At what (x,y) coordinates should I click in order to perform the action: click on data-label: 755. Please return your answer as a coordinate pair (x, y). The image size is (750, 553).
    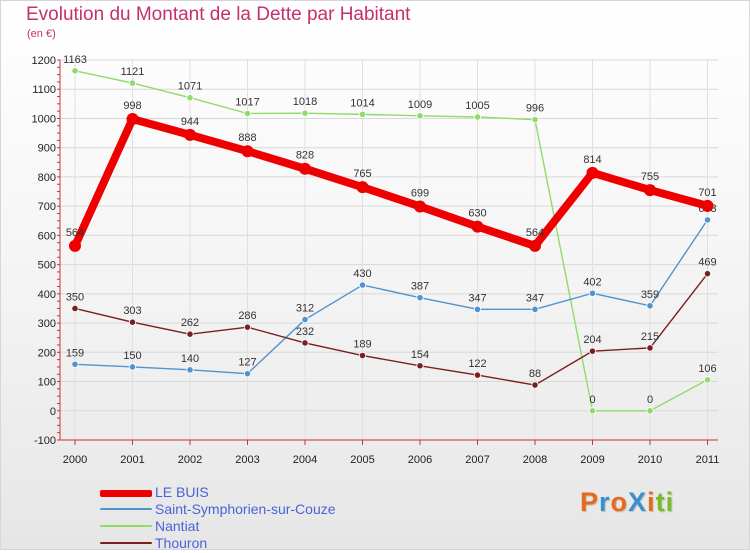
    Looking at the image, I should click on (650, 177).